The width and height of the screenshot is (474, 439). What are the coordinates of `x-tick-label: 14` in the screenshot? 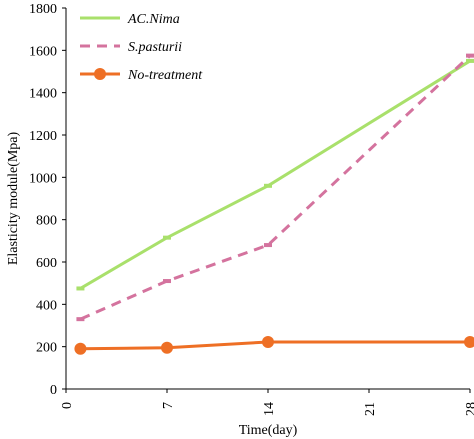 It's located at (269, 409).